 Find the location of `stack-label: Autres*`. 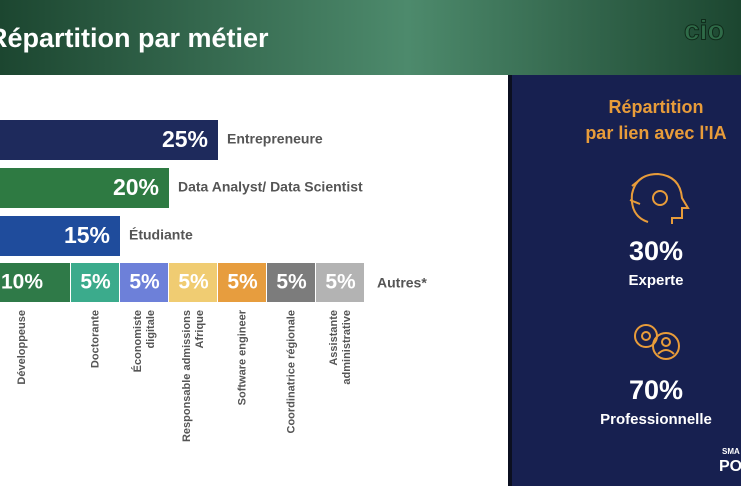

stack-label: Autres* is located at coordinates (402, 283).